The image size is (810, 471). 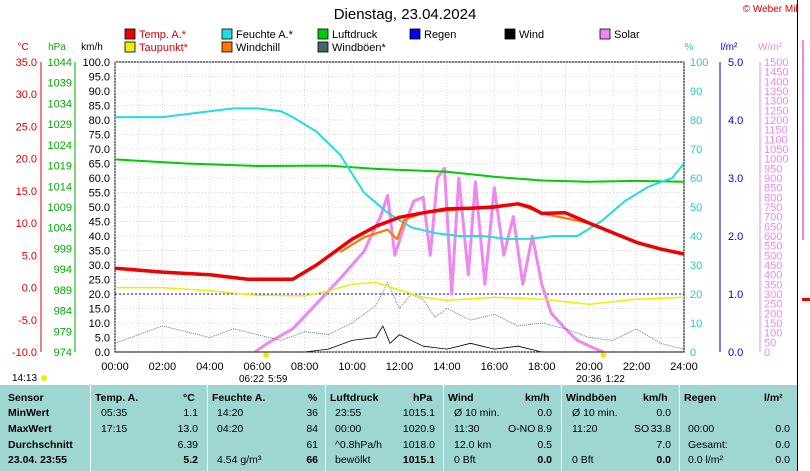 I want to click on legend-label: Windchill, so click(x=258, y=48).